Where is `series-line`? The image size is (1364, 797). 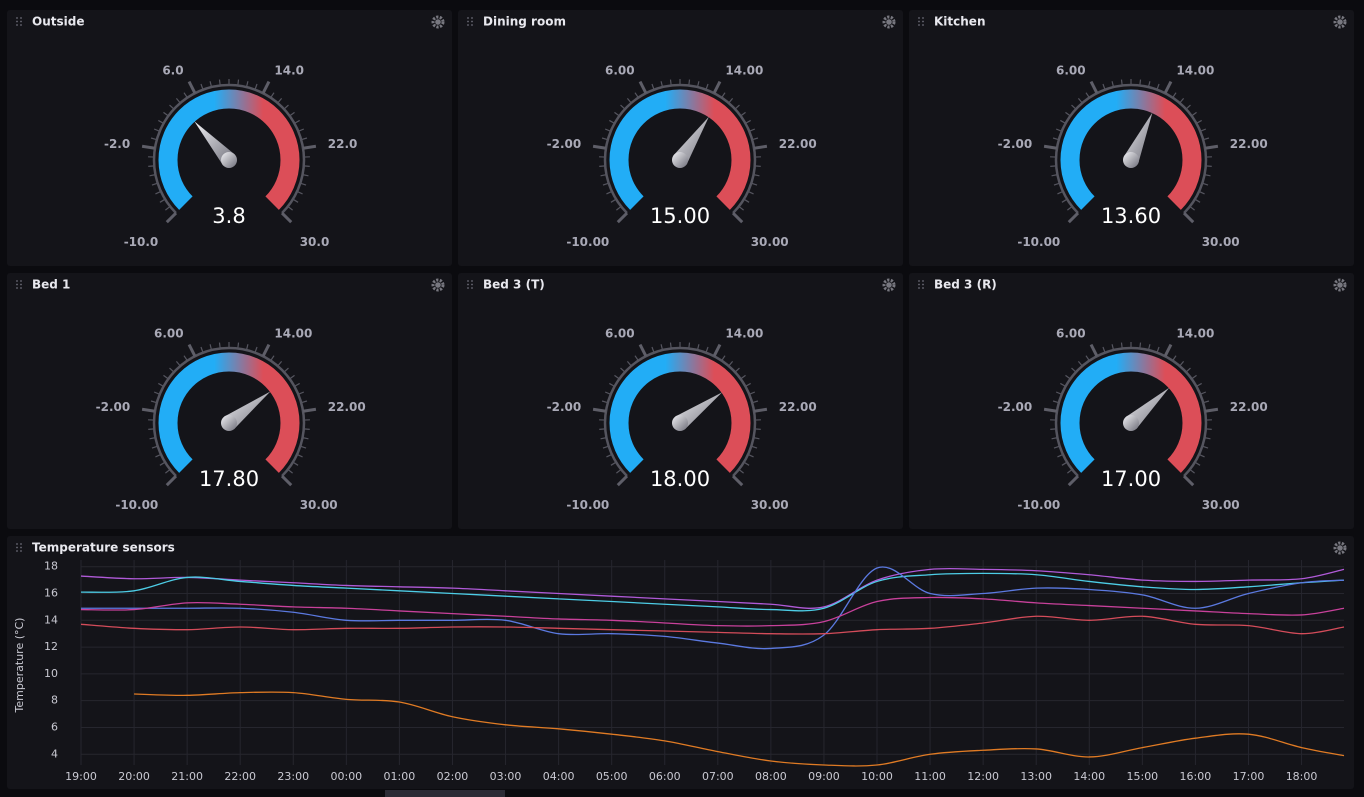 series-line is located at coordinates (712, 611).